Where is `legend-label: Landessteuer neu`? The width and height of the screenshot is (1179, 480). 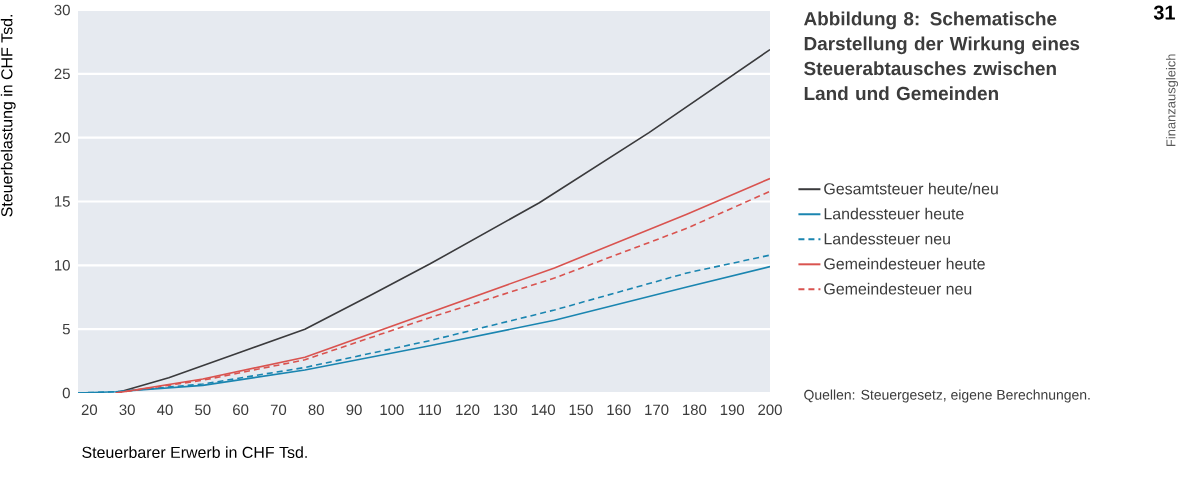
legend-label: Landessteuer neu is located at coordinates (887, 238).